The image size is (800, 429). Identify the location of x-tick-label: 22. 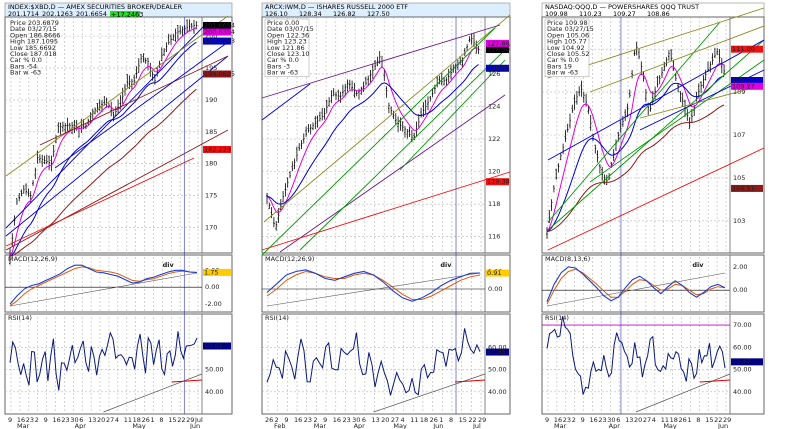
(472, 420).